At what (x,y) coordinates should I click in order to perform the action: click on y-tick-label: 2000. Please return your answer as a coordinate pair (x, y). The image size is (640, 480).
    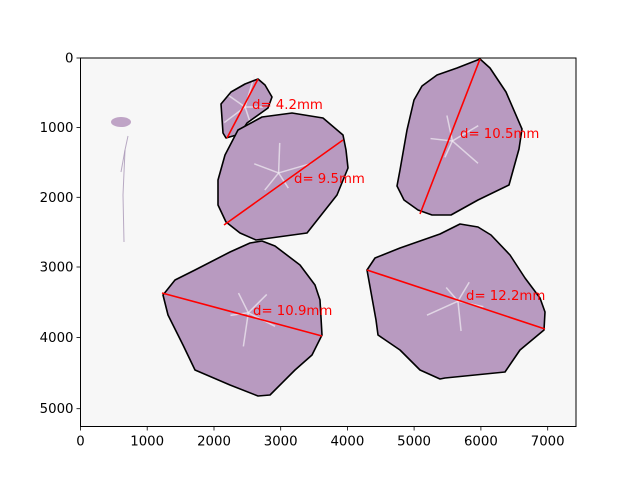
    Looking at the image, I should click on (57, 198).